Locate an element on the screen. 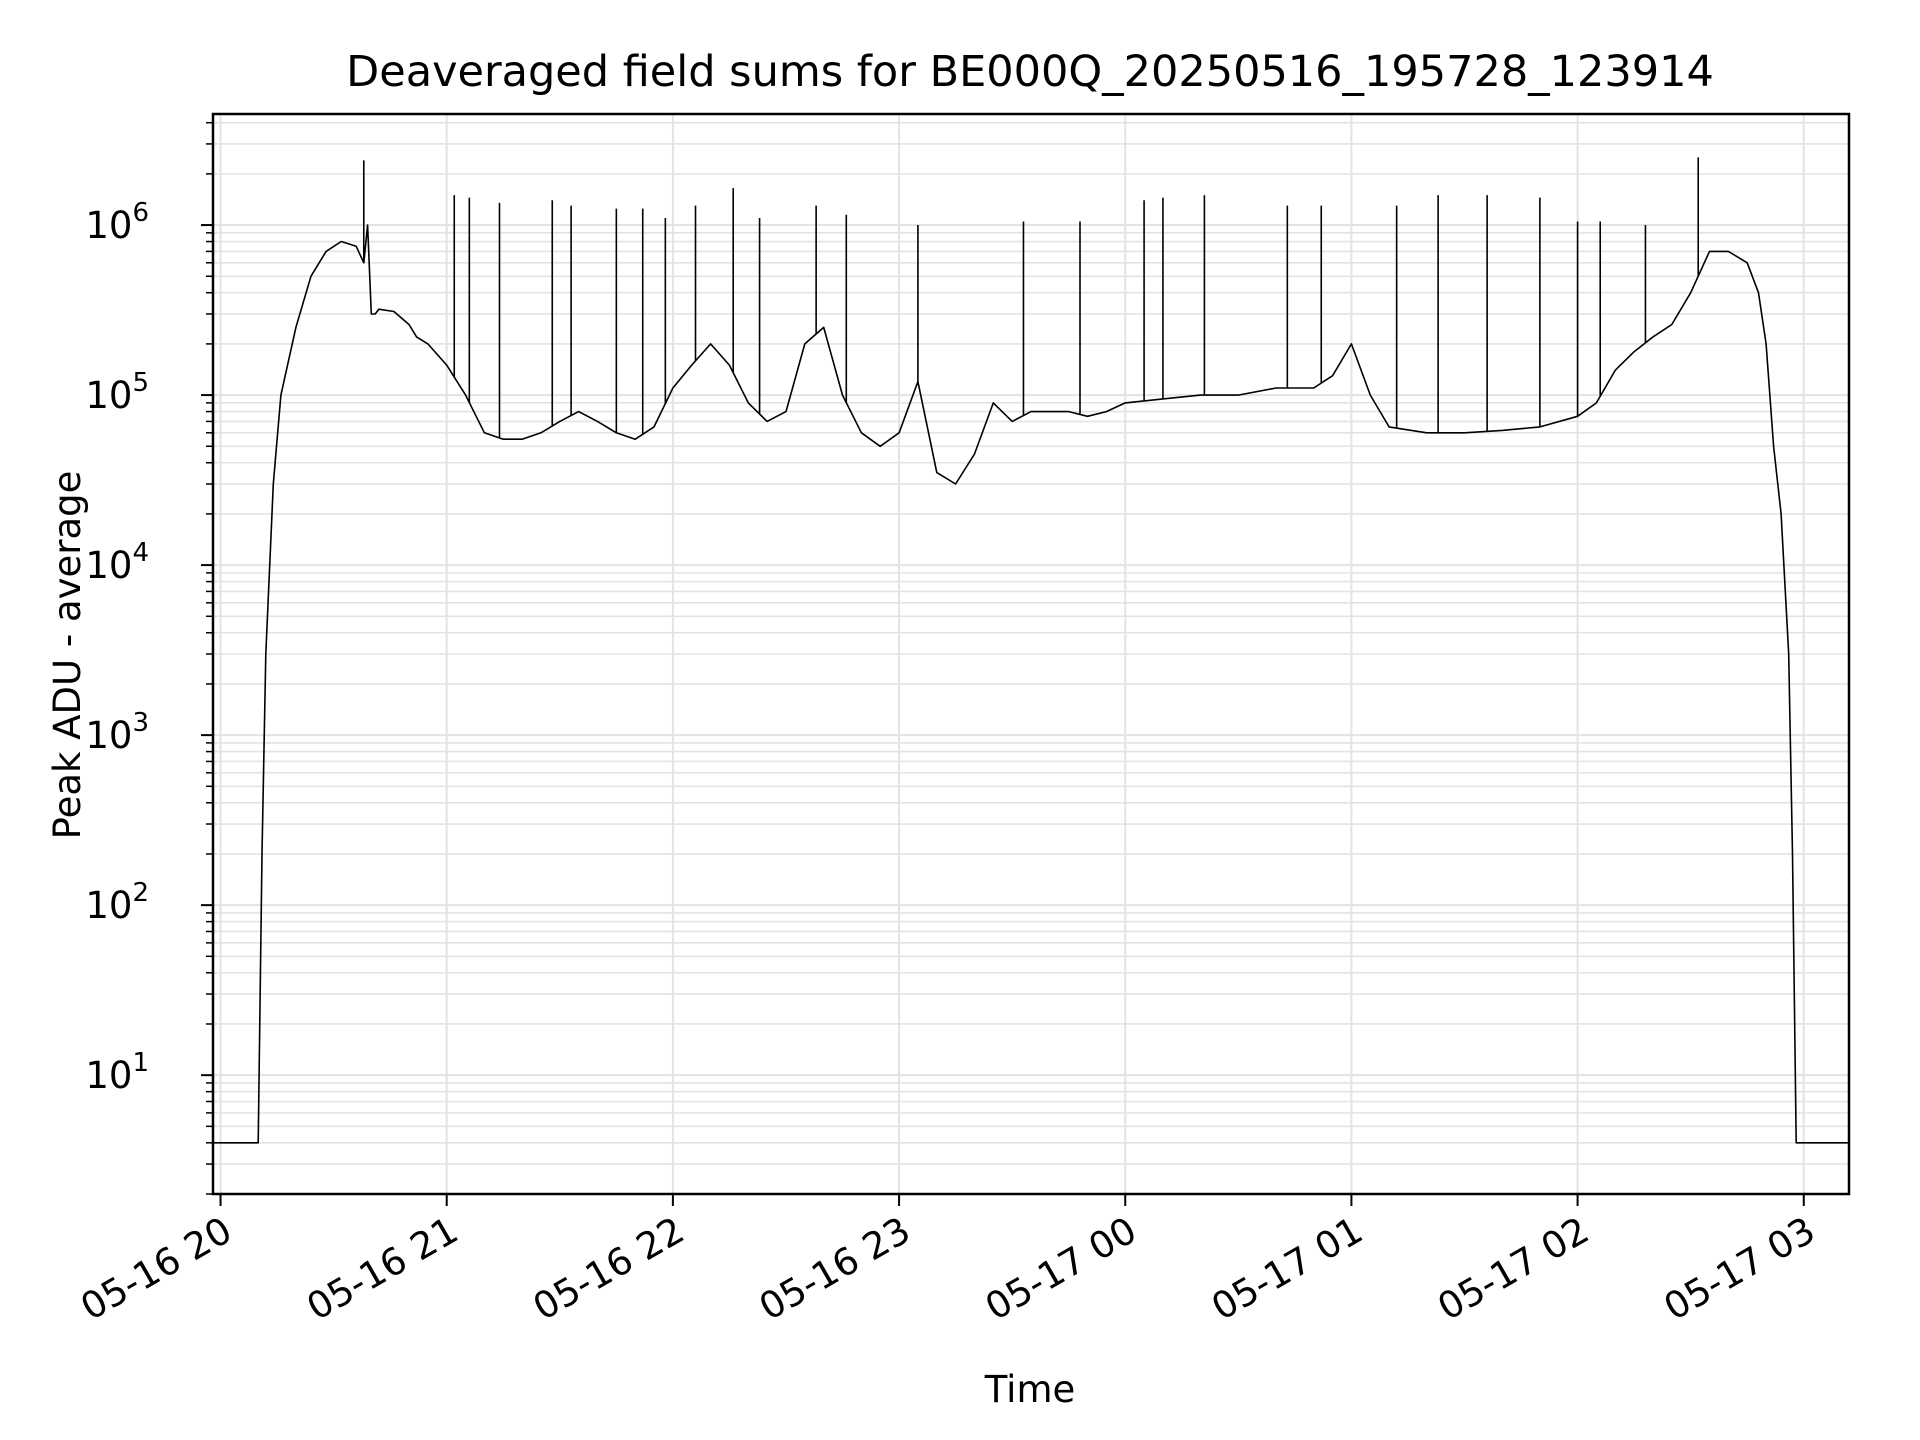  y-tick-label: 10¹ is located at coordinates (117, 1072).